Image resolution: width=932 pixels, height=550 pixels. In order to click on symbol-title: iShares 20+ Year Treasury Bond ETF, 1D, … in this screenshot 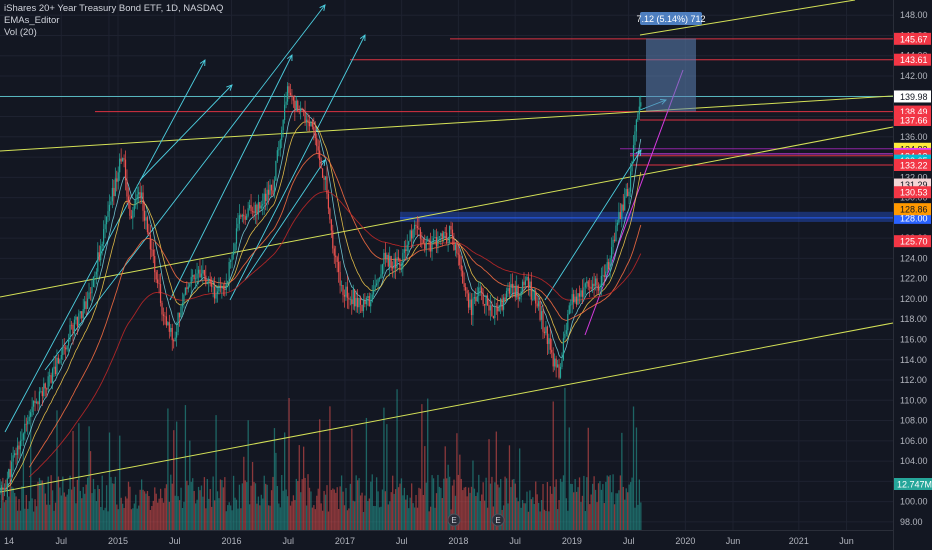, I will do `click(114, 8)`.